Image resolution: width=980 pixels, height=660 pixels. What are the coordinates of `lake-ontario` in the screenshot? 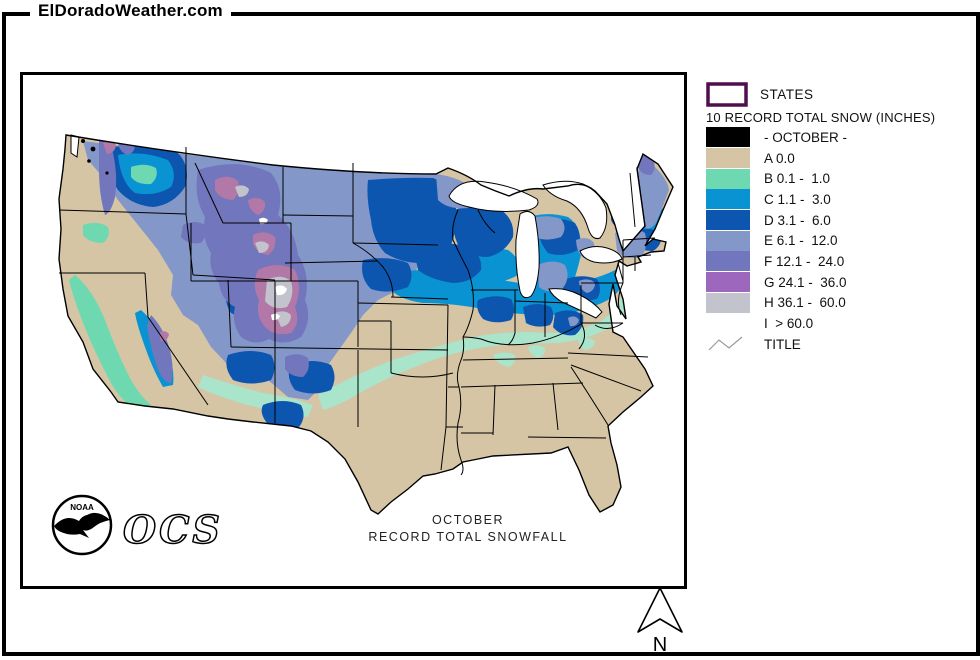 It's located at (601, 255).